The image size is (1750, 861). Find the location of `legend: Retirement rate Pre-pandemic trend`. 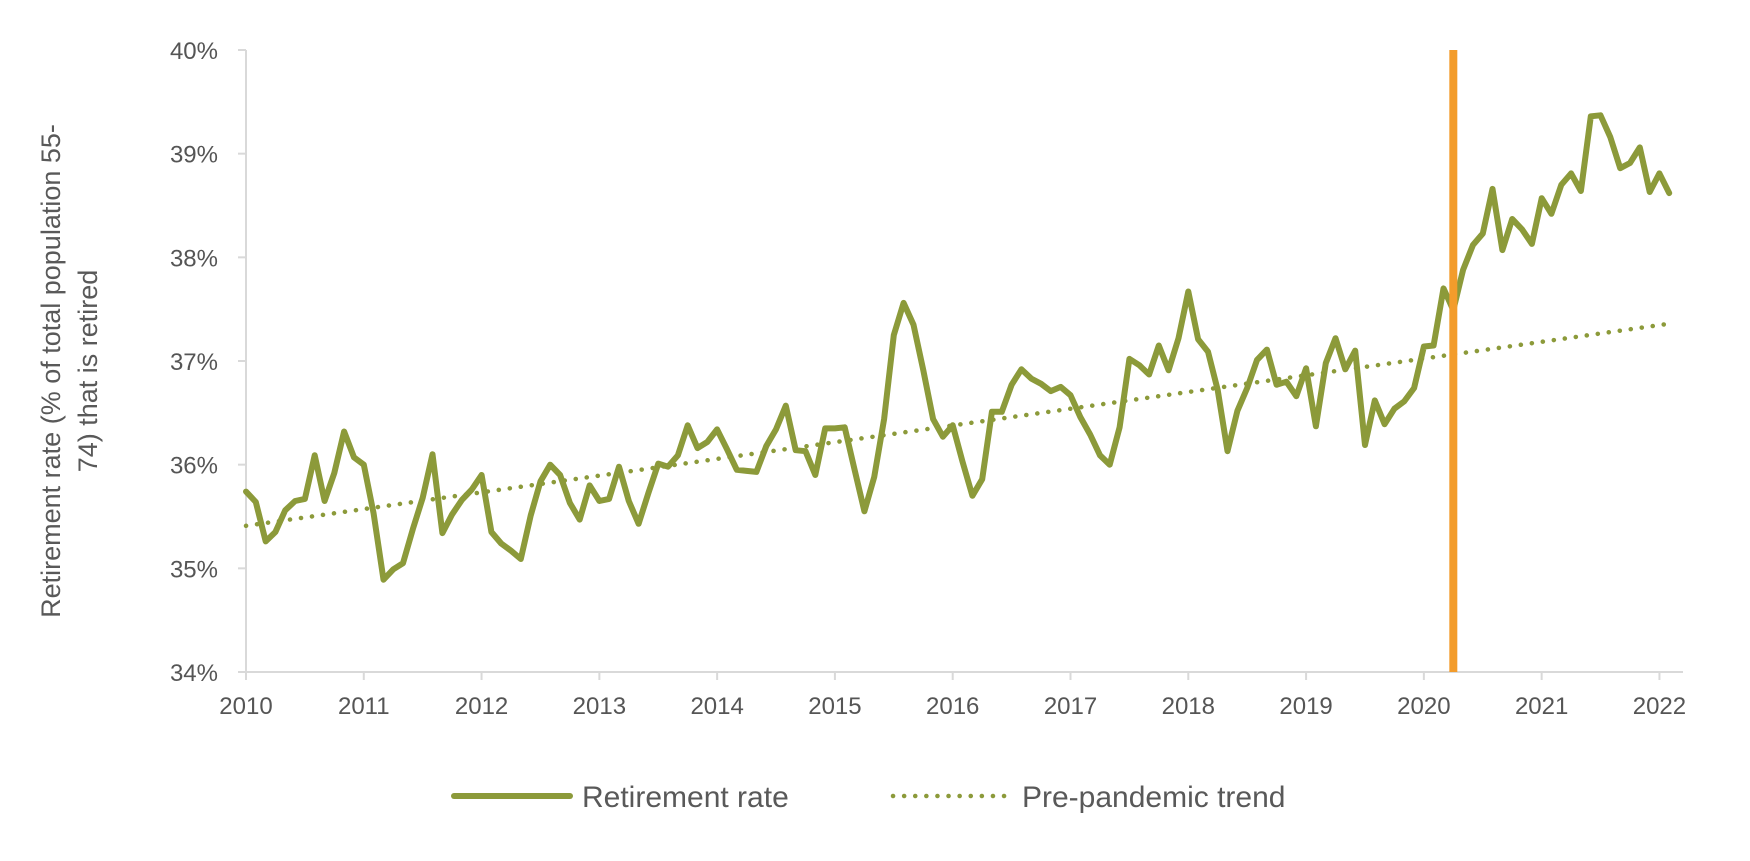

legend: Retirement rate Pre-pandemic trend is located at coordinates (868, 797).